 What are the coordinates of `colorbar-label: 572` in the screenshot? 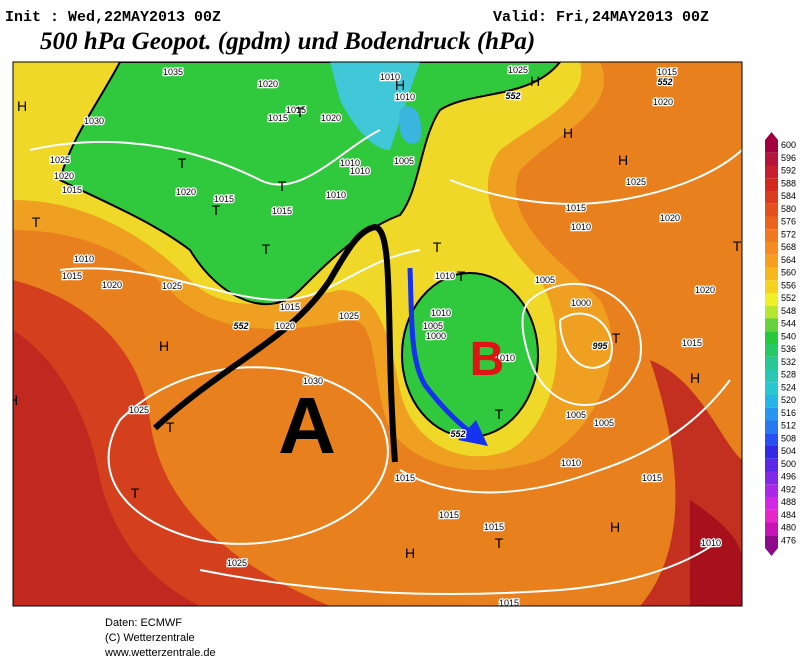 It's located at (788, 234).